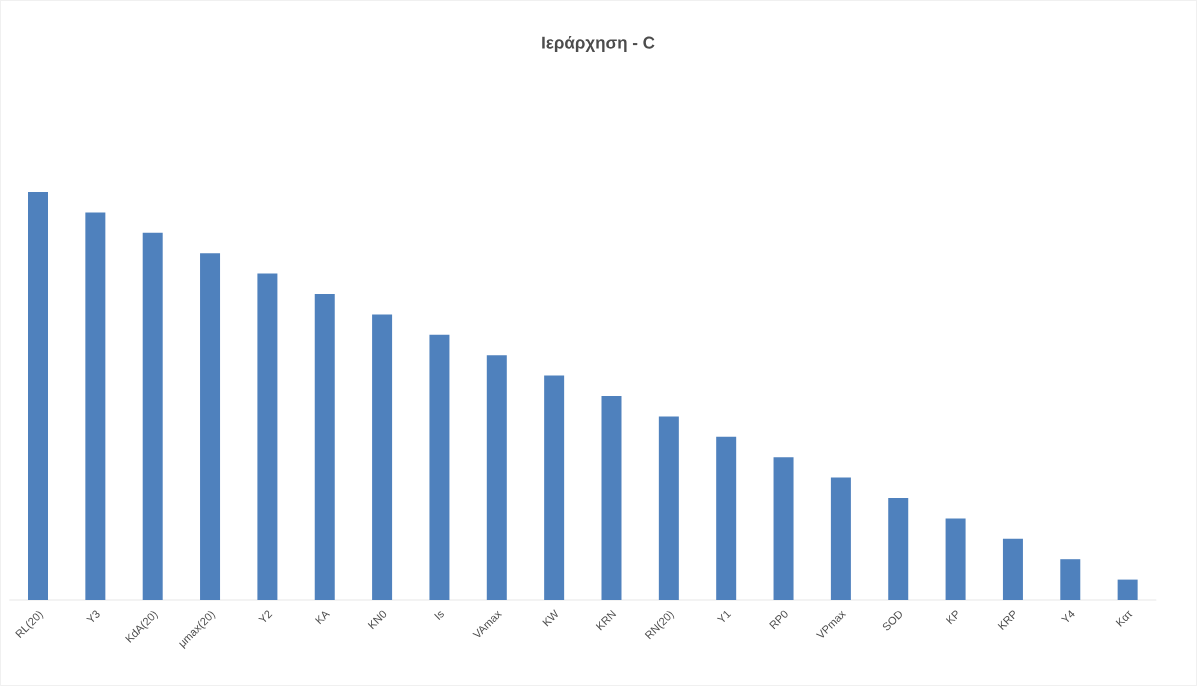 The height and width of the screenshot is (686, 1197). I want to click on x-tick-label: Y2, so click(265, 616).